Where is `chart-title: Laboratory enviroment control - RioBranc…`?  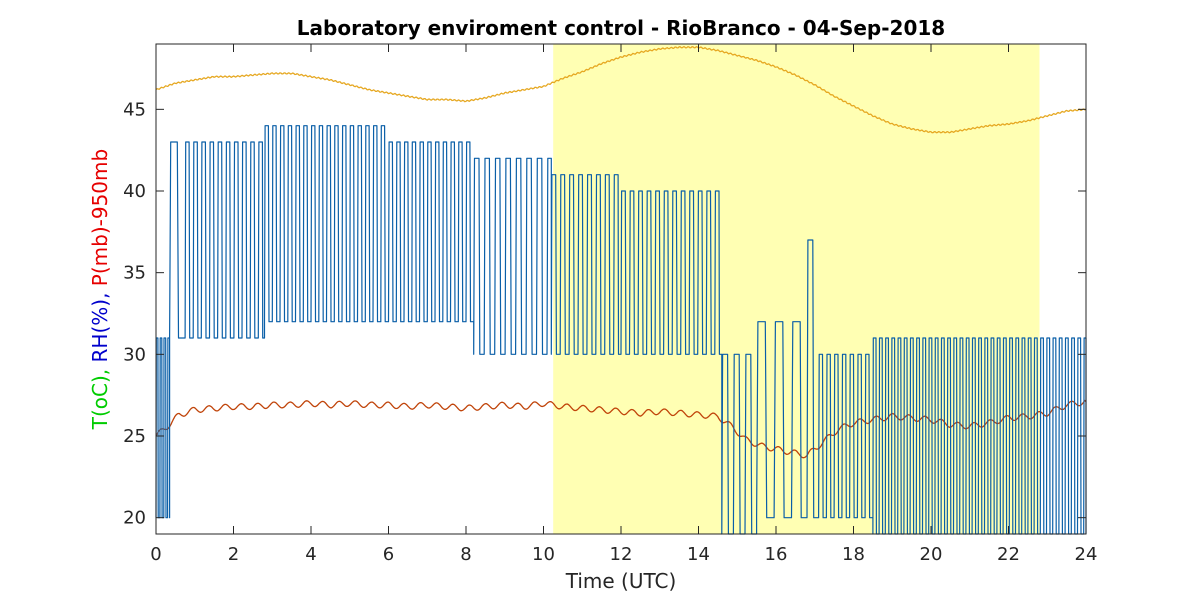 chart-title: Laboratory enviroment control - RioBranc… is located at coordinates (621, 28).